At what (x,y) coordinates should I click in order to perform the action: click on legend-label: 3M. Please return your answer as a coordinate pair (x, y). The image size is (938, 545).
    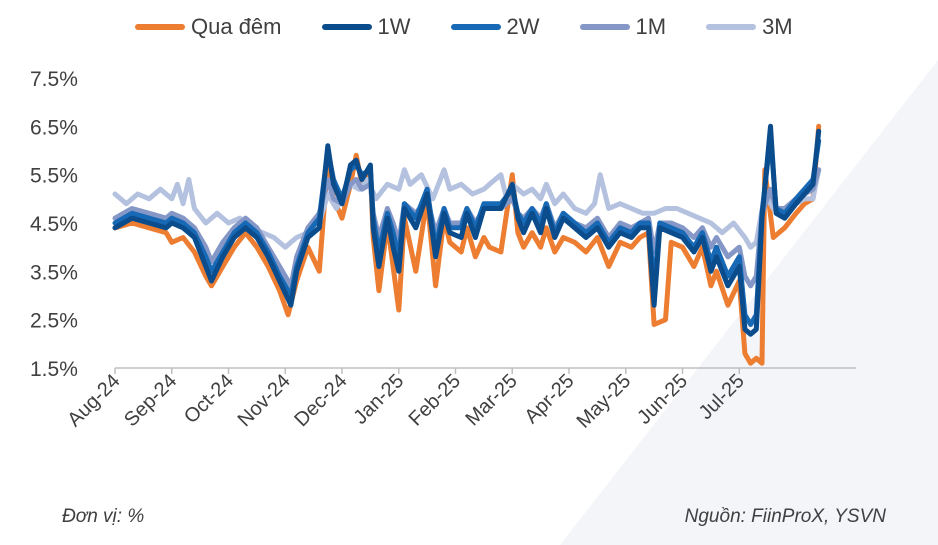
    Looking at the image, I should click on (777, 26).